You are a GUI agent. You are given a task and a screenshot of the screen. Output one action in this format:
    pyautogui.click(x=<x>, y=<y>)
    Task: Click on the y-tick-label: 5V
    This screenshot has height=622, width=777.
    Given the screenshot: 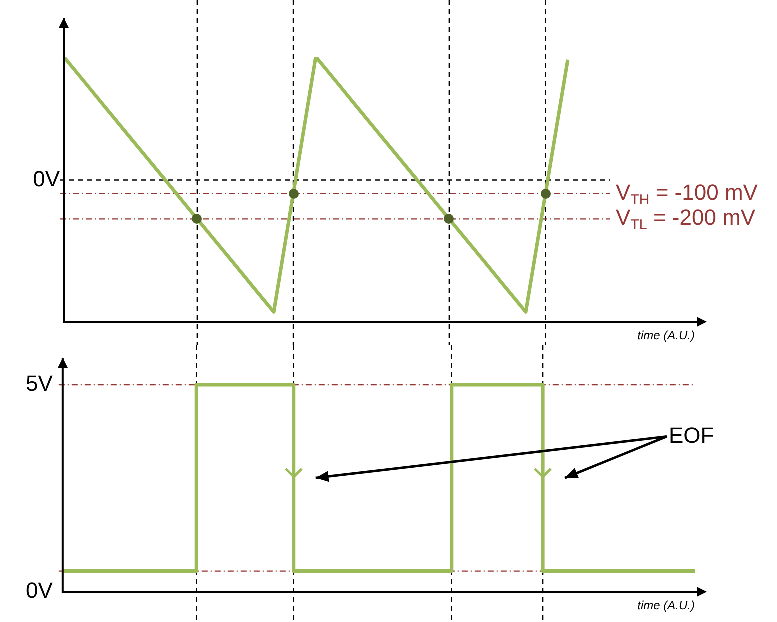 What is the action you would take?
    pyautogui.click(x=40, y=383)
    